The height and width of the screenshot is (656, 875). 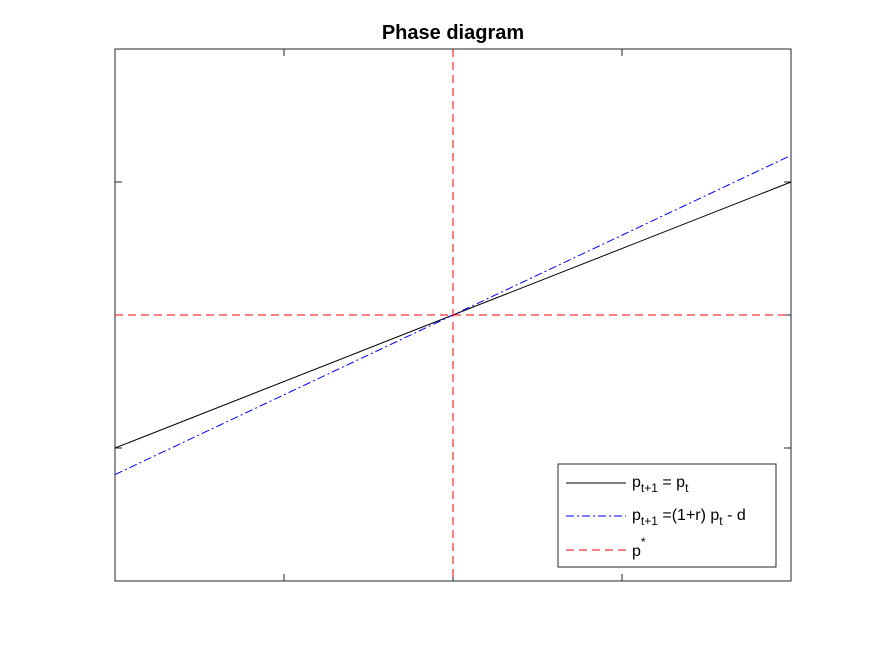 What do you see at coordinates (660, 484) in the screenshot?
I see `legend-entry-identity: pt+1 = pt` at bounding box center [660, 484].